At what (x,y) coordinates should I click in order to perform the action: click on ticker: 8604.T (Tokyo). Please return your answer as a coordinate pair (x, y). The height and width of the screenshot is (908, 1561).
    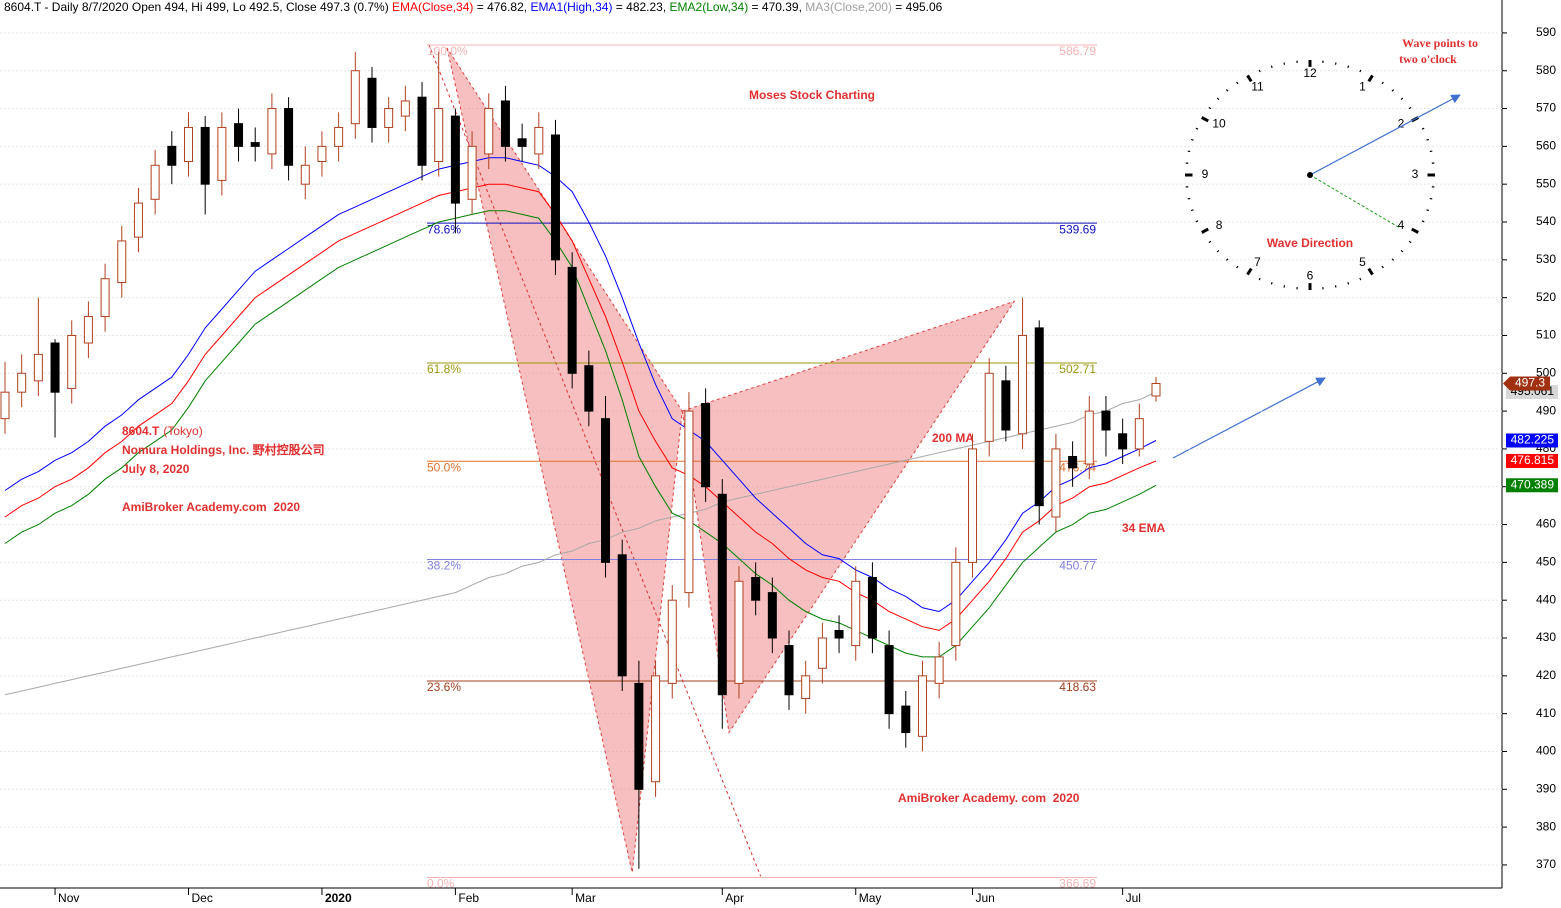
    Looking at the image, I should click on (162, 431).